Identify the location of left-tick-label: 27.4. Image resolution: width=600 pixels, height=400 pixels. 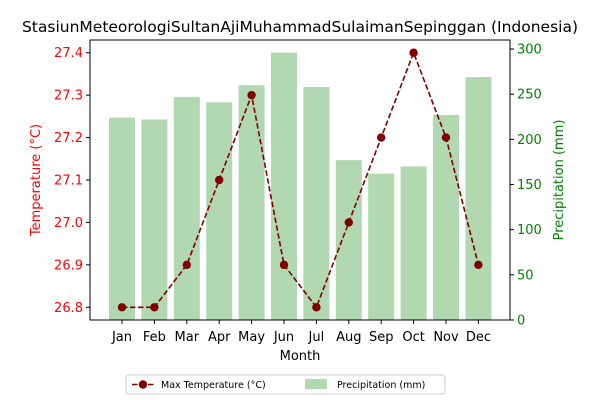
(68, 53).